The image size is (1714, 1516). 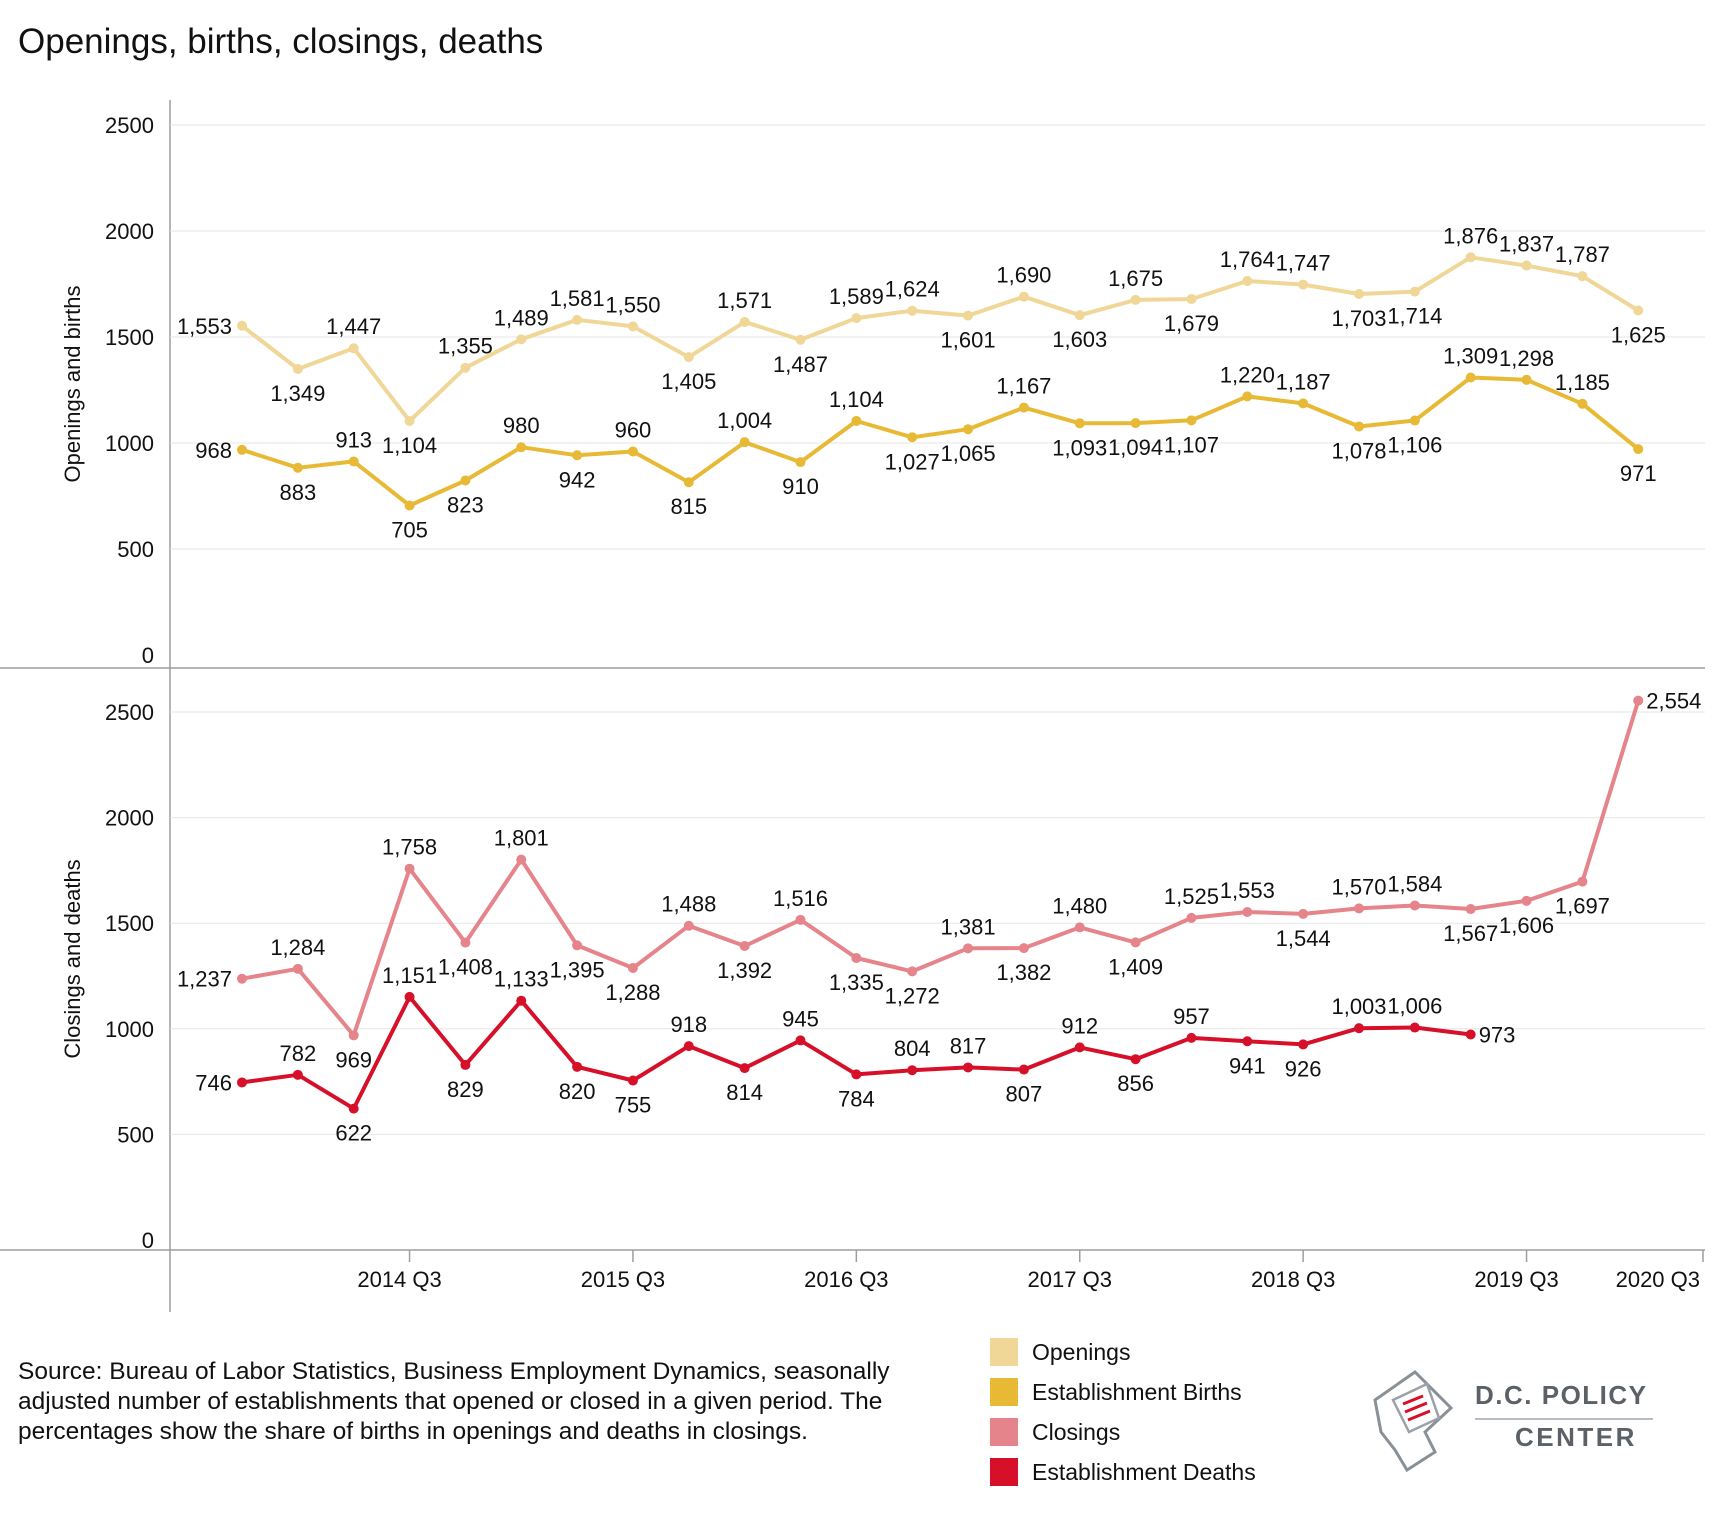 I want to click on data-label: 969, so click(x=353, y=1059).